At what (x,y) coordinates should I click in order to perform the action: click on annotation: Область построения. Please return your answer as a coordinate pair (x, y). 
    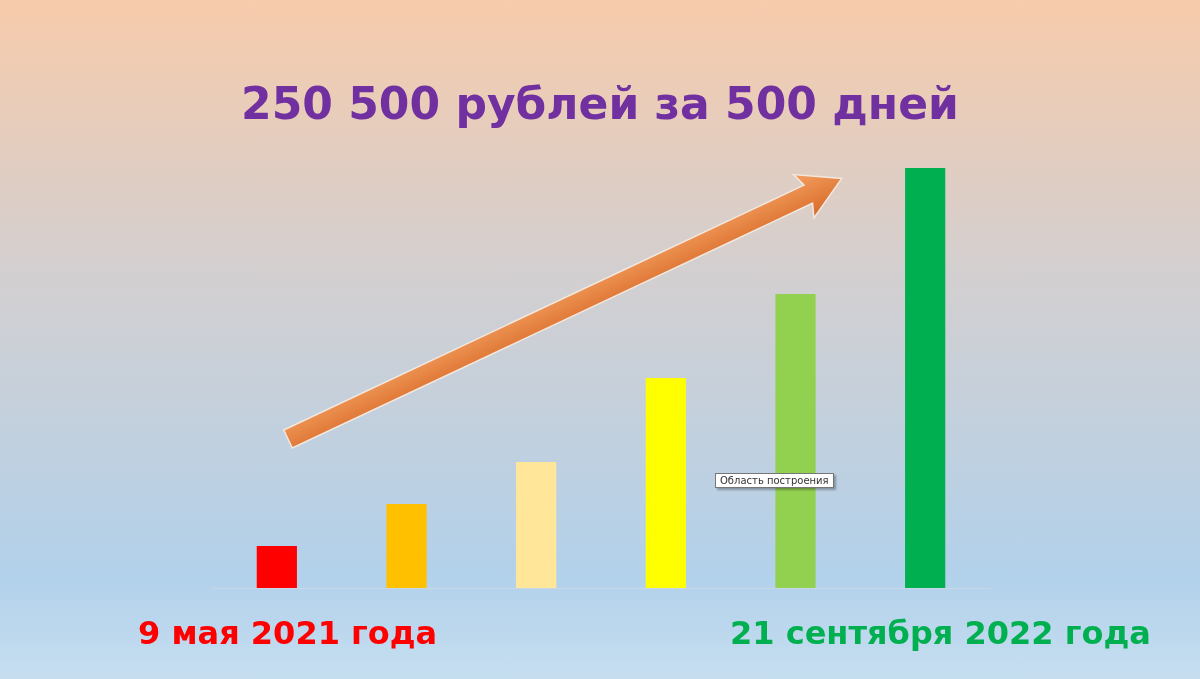
    Looking at the image, I should click on (774, 480).